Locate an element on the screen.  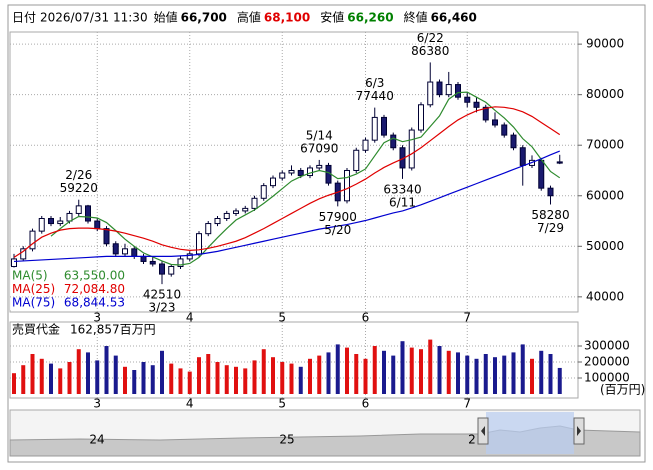
date-label: 日付 is located at coordinates (24, 18).